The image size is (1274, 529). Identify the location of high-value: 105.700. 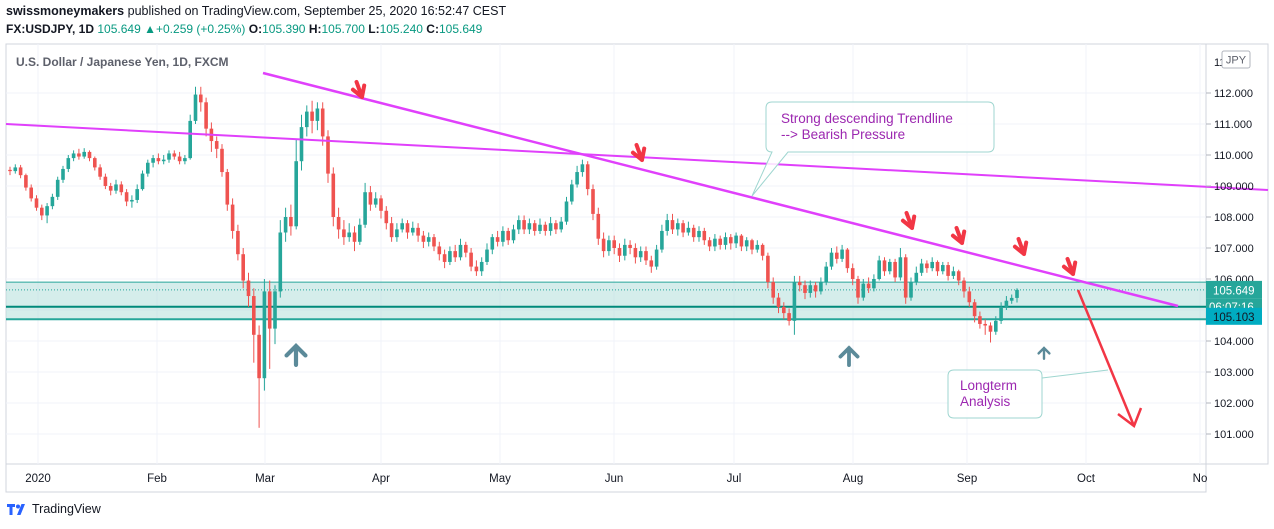
(343, 29).